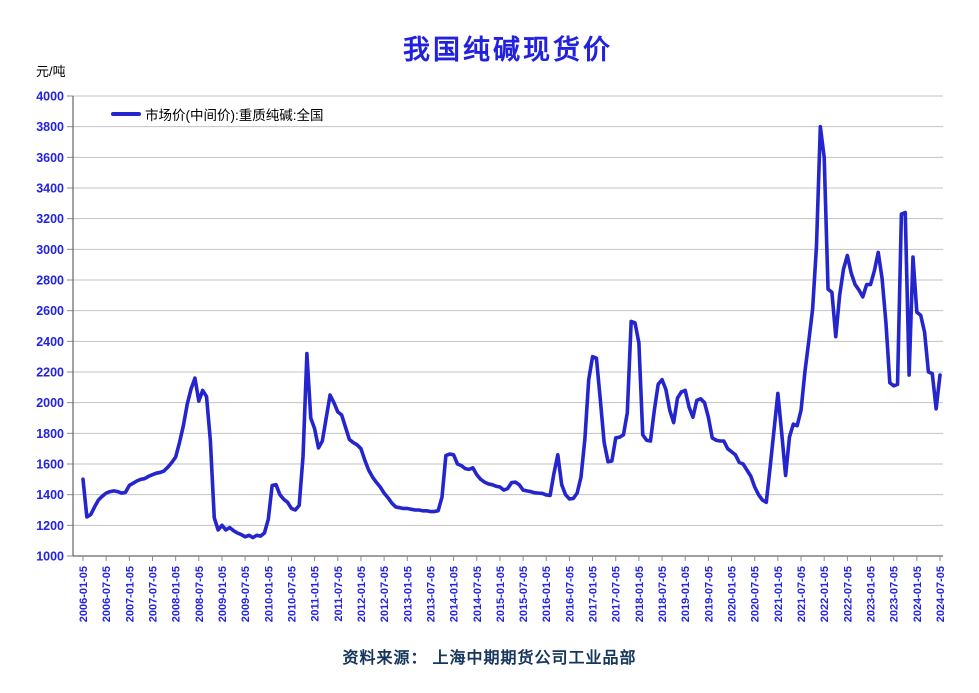 This screenshot has height=693, width=979. Describe the element at coordinates (126, 114) in the screenshot. I see `legend-line-swatch-icon` at that location.